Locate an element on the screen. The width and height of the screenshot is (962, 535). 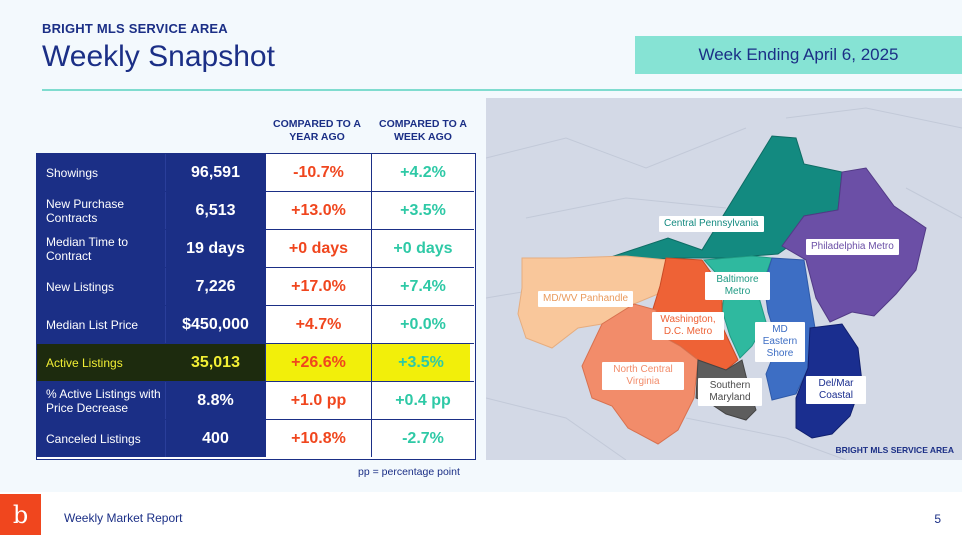
footer-report-name: Weekly Market Report is located at coordinates (123, 518).